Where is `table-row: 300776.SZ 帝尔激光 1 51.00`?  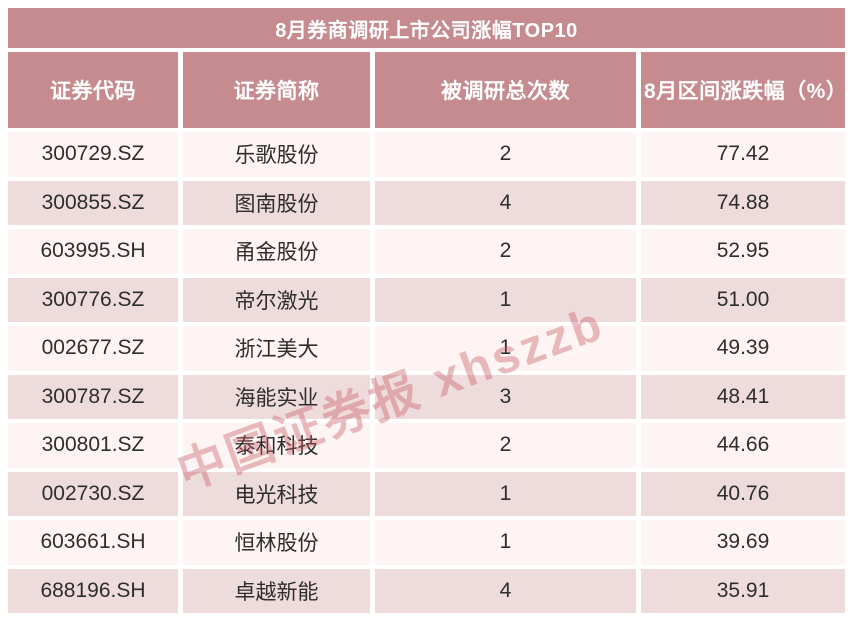
table-row: 300776.SZ 帝尔激光 1 51.00 is located at coordinates (426, 299).